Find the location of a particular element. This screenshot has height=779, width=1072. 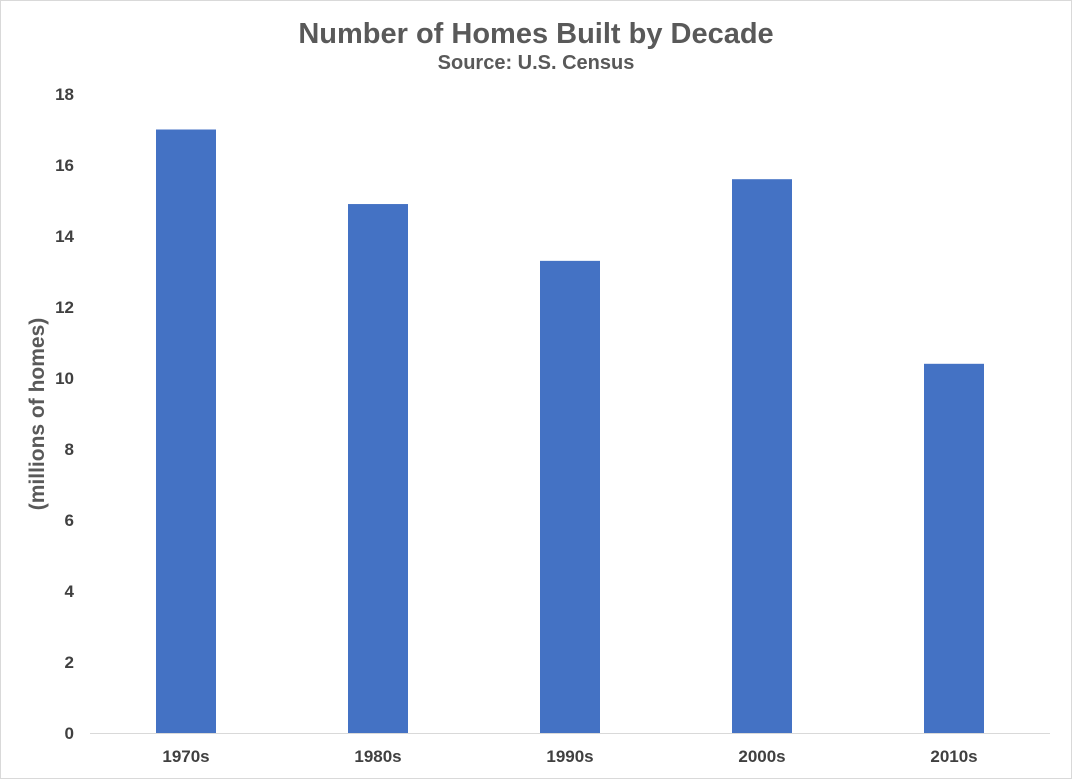

bar-2010s is located at coordinates (954, 548).